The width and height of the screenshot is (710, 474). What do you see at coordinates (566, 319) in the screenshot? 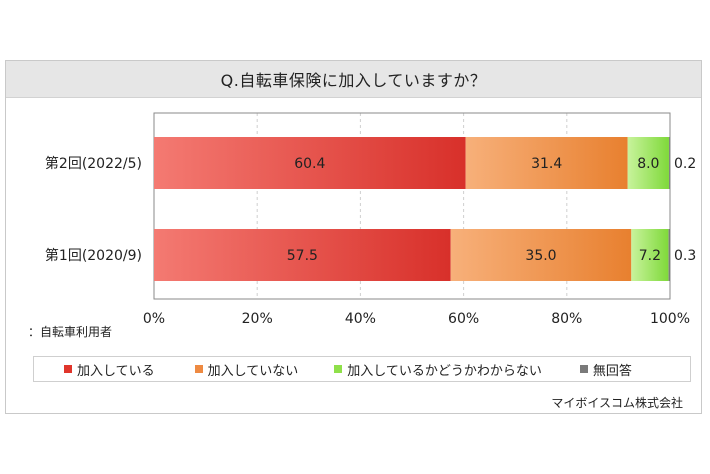
I see `x-tick-label: 80%` at bounding box center [566, 319].